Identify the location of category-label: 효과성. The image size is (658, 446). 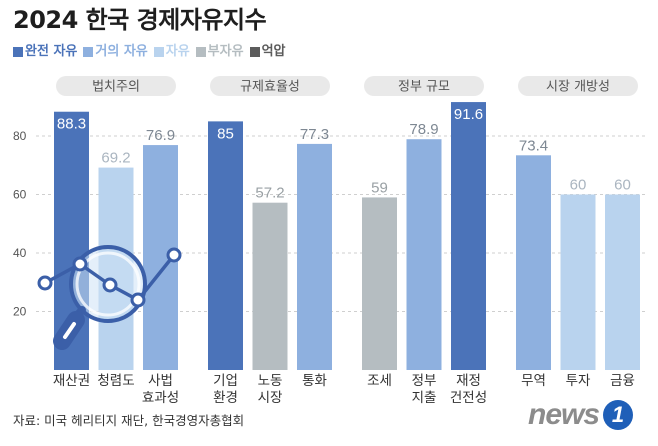
(160, 398).